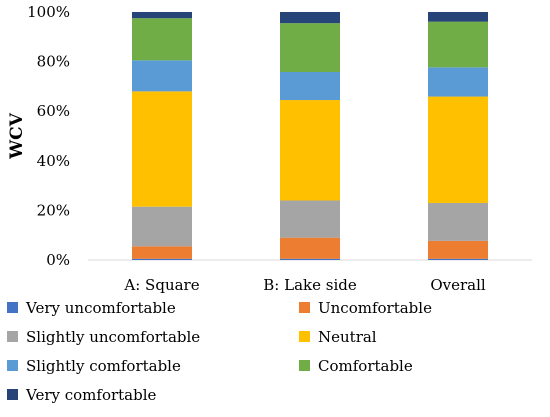  What do you see at coordinates (347, 337) in the screenshot?
I see `legend-label: Neutral` at bounding box center [347, 337].